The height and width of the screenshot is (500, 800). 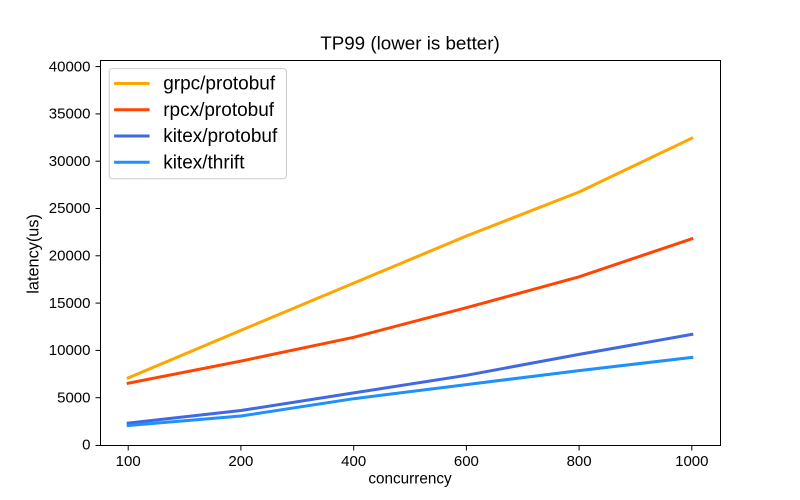 I want to click on svg-text: 20000, so click(x=70, y=256).